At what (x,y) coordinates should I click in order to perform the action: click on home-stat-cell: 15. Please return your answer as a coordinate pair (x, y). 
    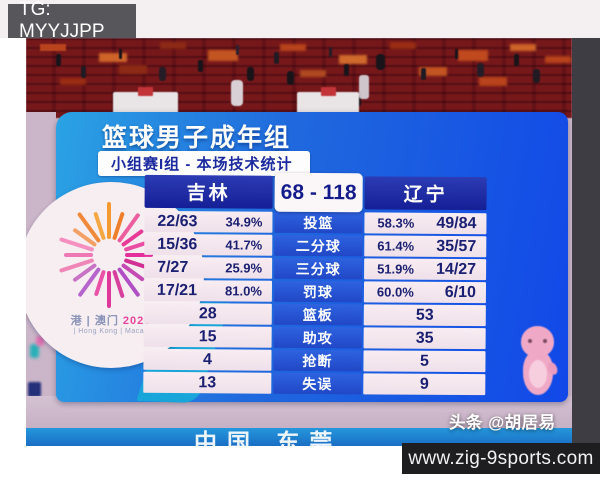
    Looking at the image, I should click on (207, 336).